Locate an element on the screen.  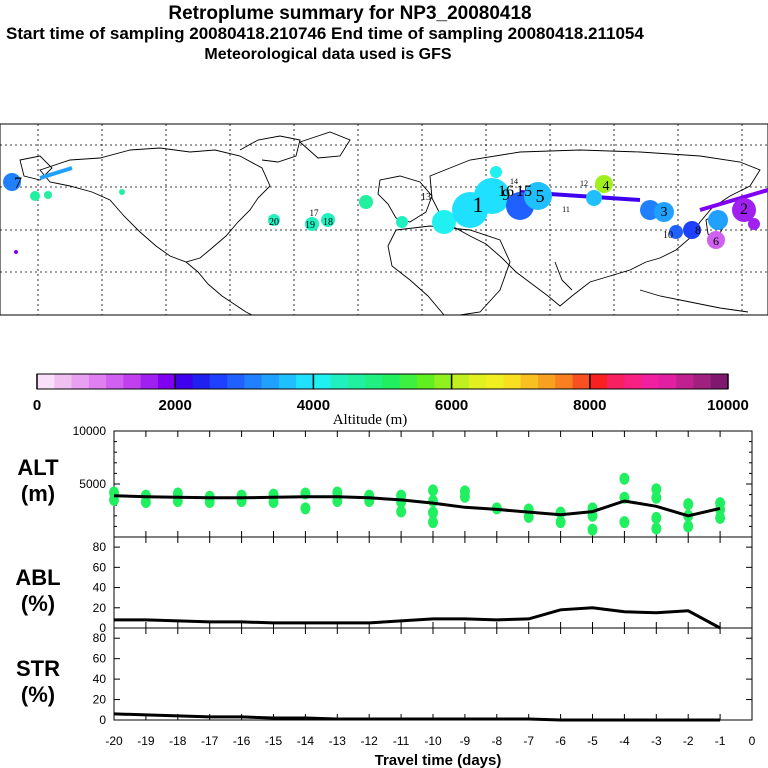
x-tick-label: -4 is located at coordinates (624, 741).